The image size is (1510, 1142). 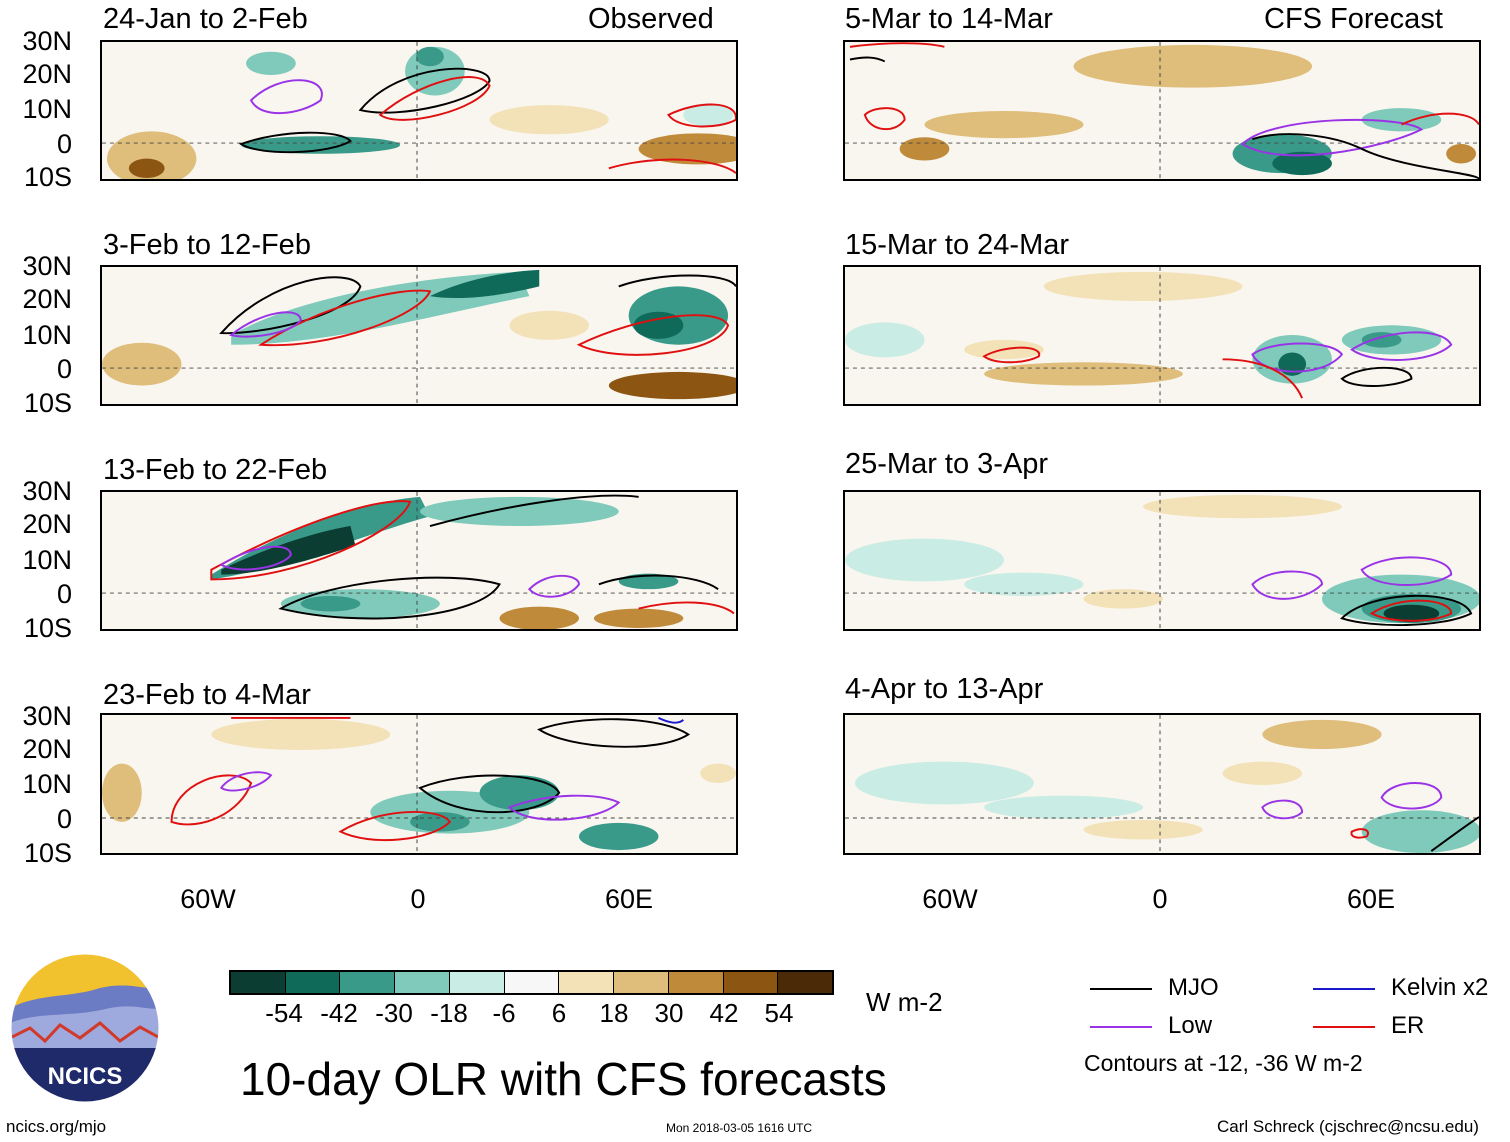 What do you see at coordinates (1190, 1025) in the screenshot?
I see `legend-low-label: Low` at bounding box center [1190, 1025].